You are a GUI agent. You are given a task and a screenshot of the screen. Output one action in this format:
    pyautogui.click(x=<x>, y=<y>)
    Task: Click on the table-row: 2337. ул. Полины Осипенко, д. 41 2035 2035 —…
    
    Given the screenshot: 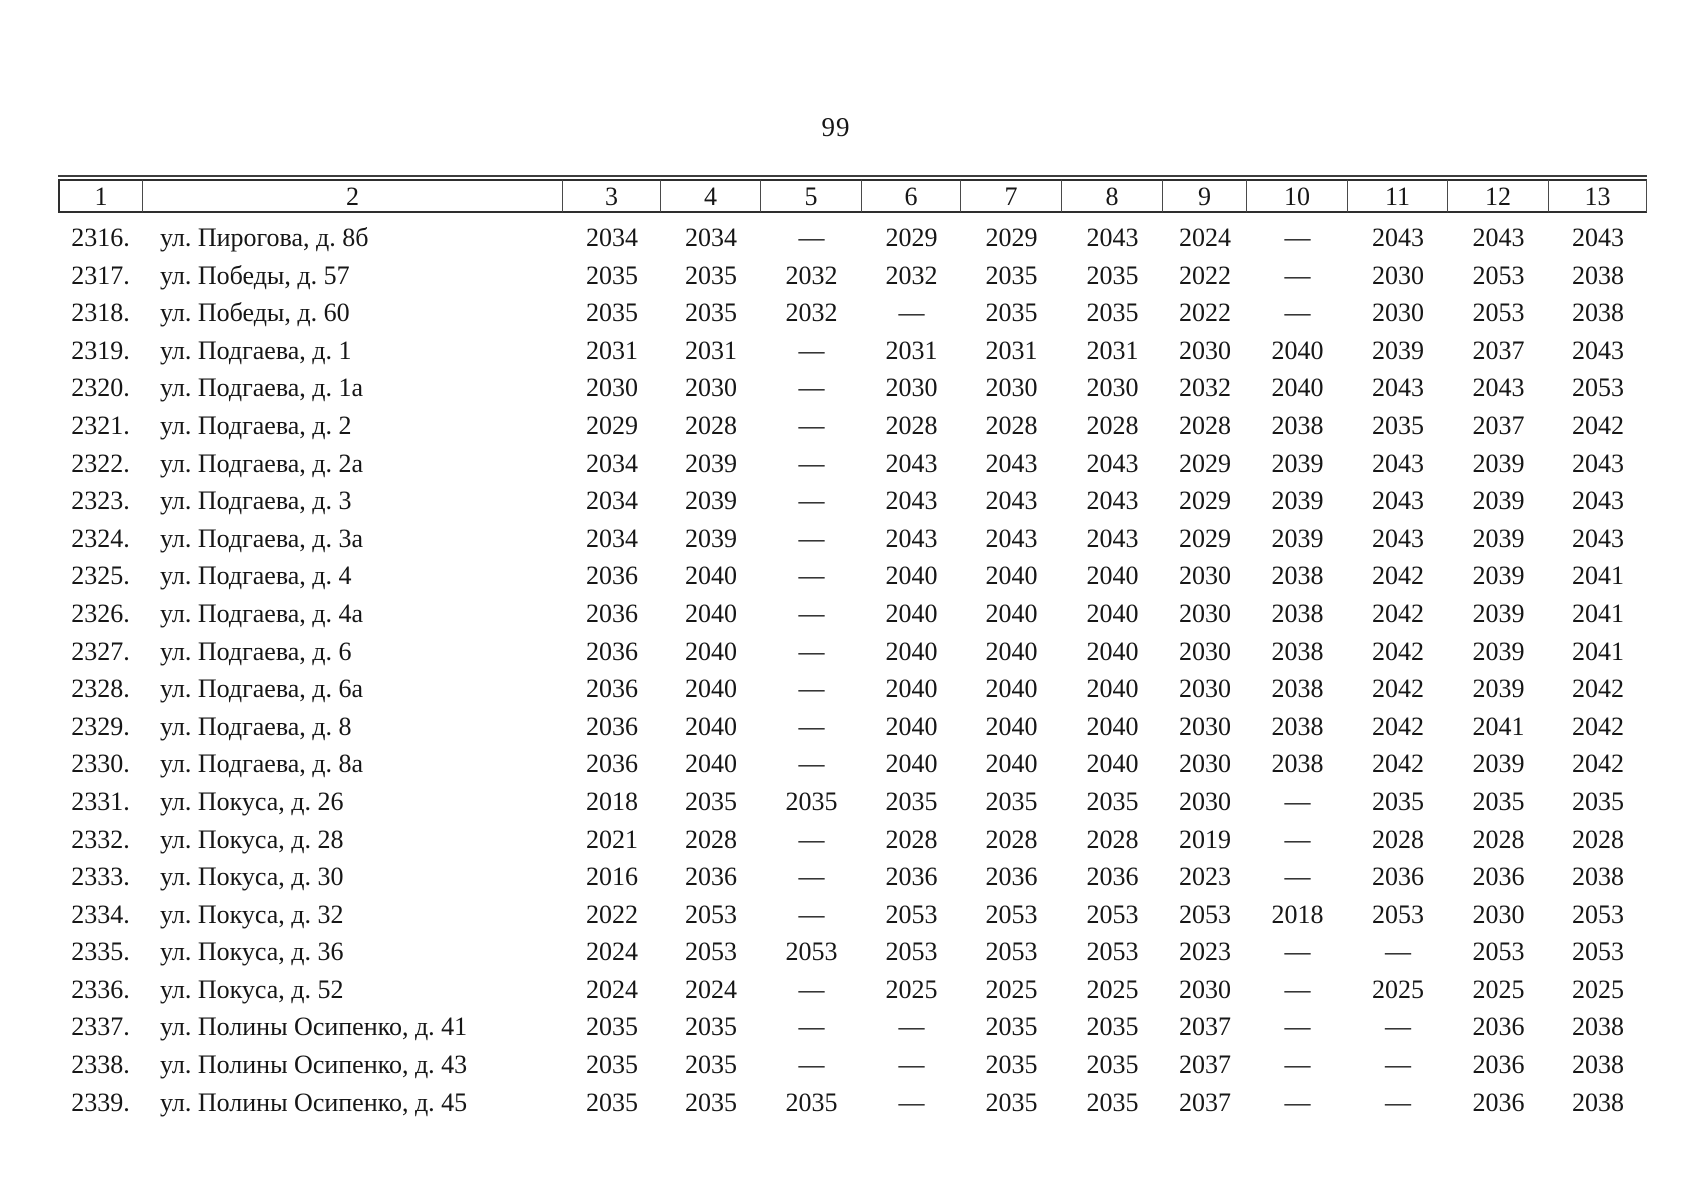 What is the action you would take?
    pyautogui.click(x=852, y=1027)
    